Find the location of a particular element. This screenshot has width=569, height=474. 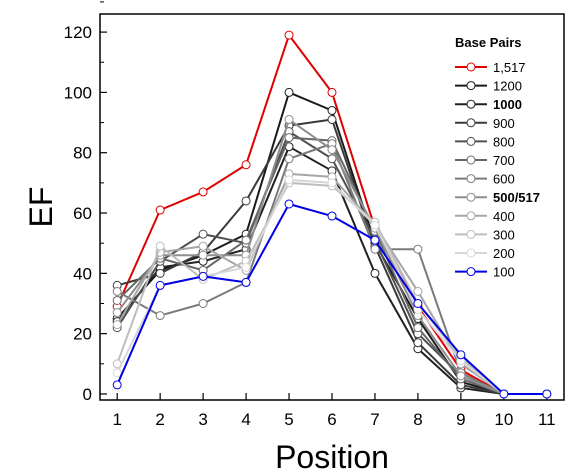

y-tick-label: 100 is located at coordinates (78, 92).